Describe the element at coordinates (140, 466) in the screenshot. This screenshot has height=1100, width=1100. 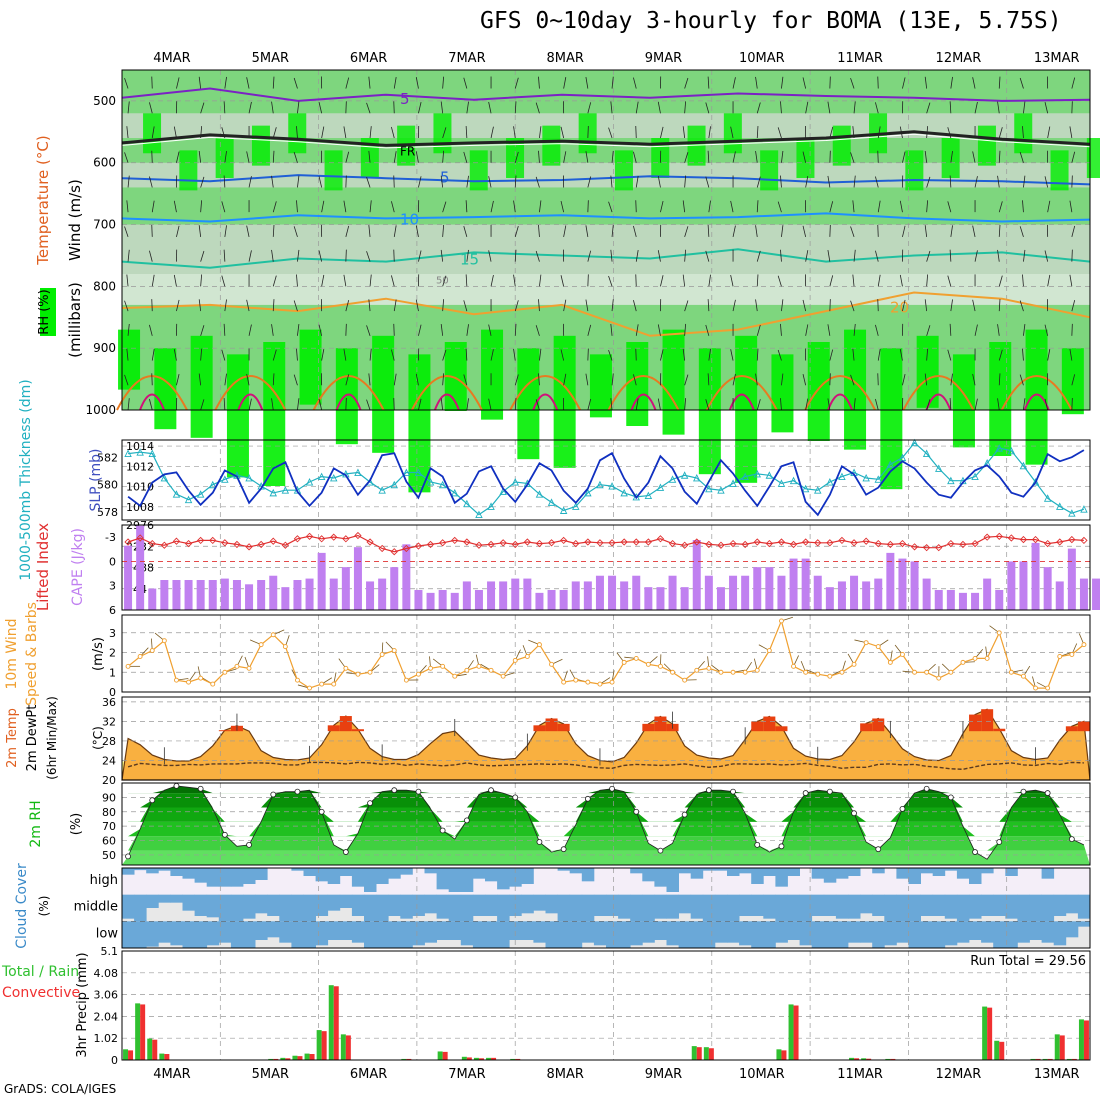
I see `slp-tick-label: 1012` at that location.